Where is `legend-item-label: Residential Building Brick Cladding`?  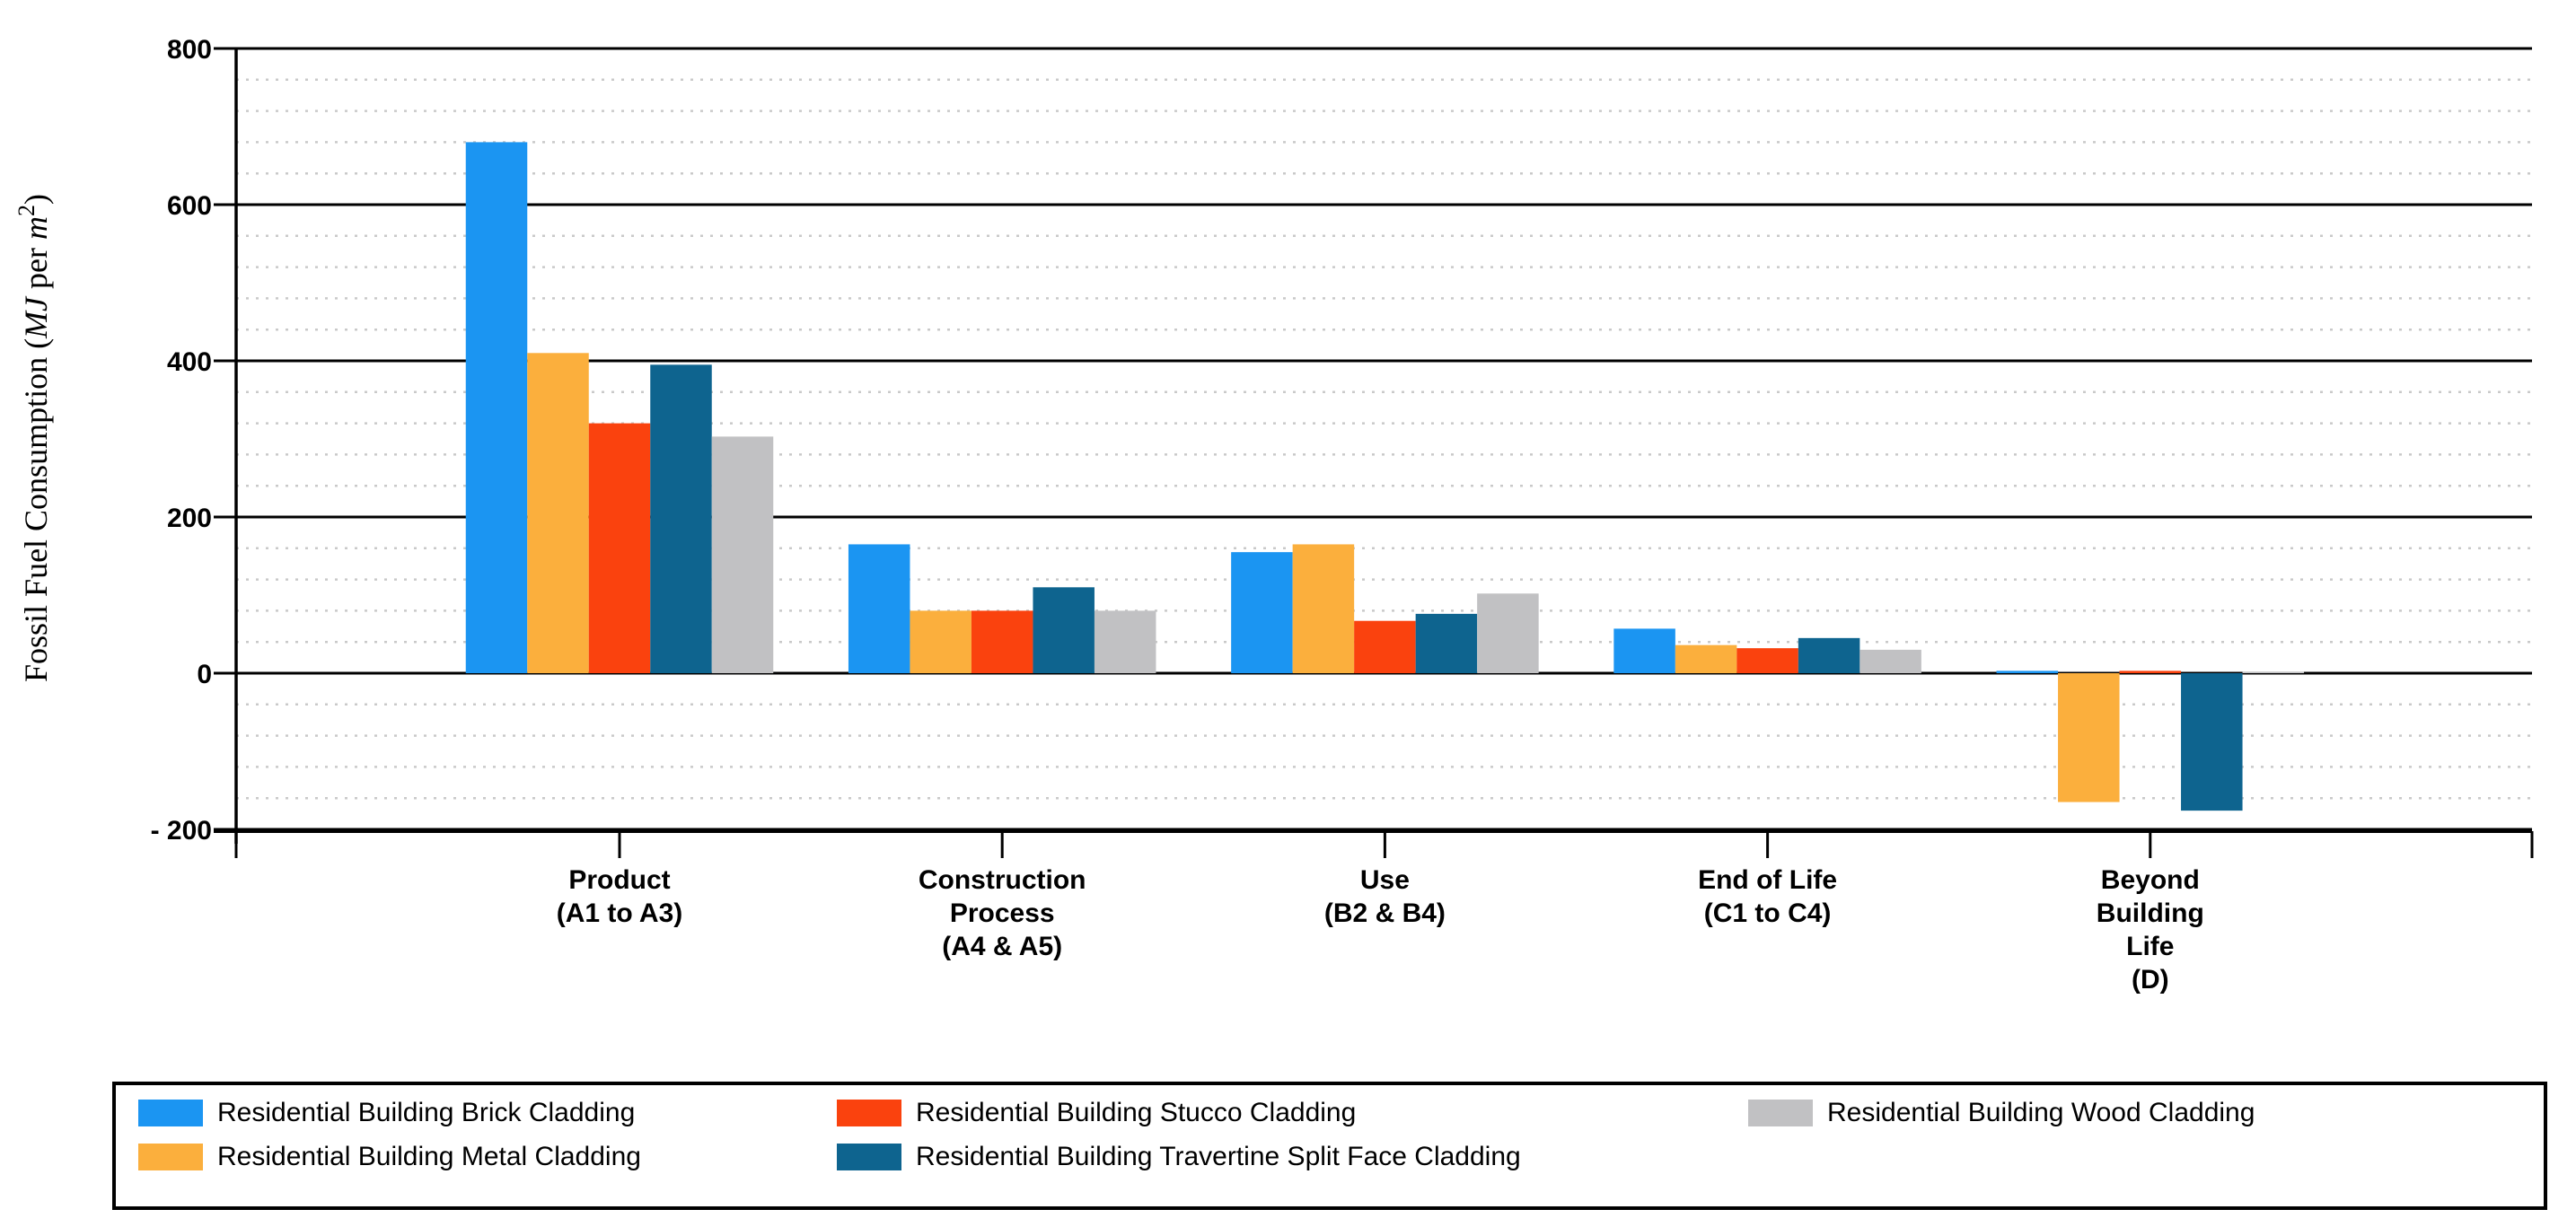 legend-item-label: Residential Building Brick Cladding is located at coordinates (426, 1112).